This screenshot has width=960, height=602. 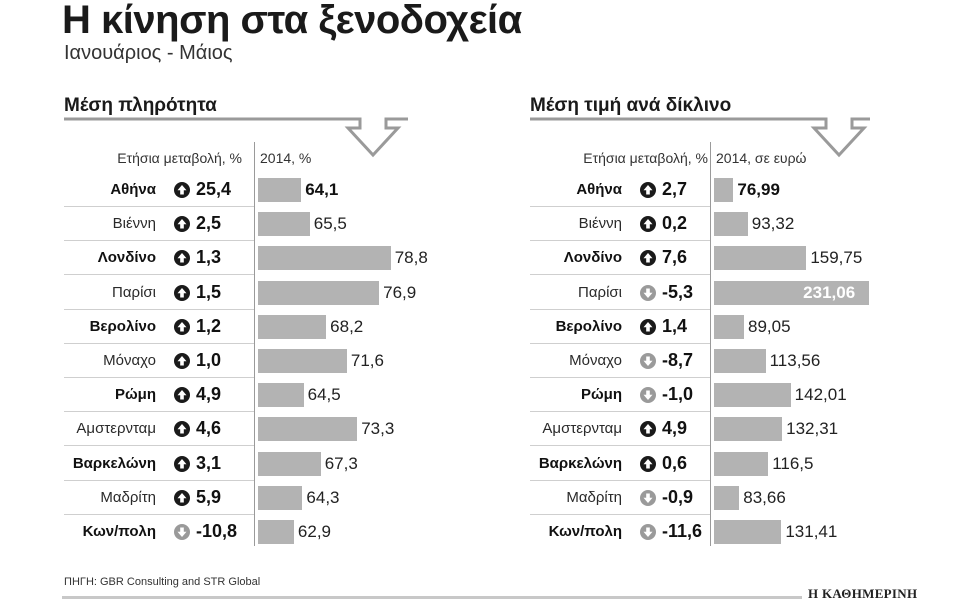 I want to click on value-label: 132,31, so click(x=812, y=429).